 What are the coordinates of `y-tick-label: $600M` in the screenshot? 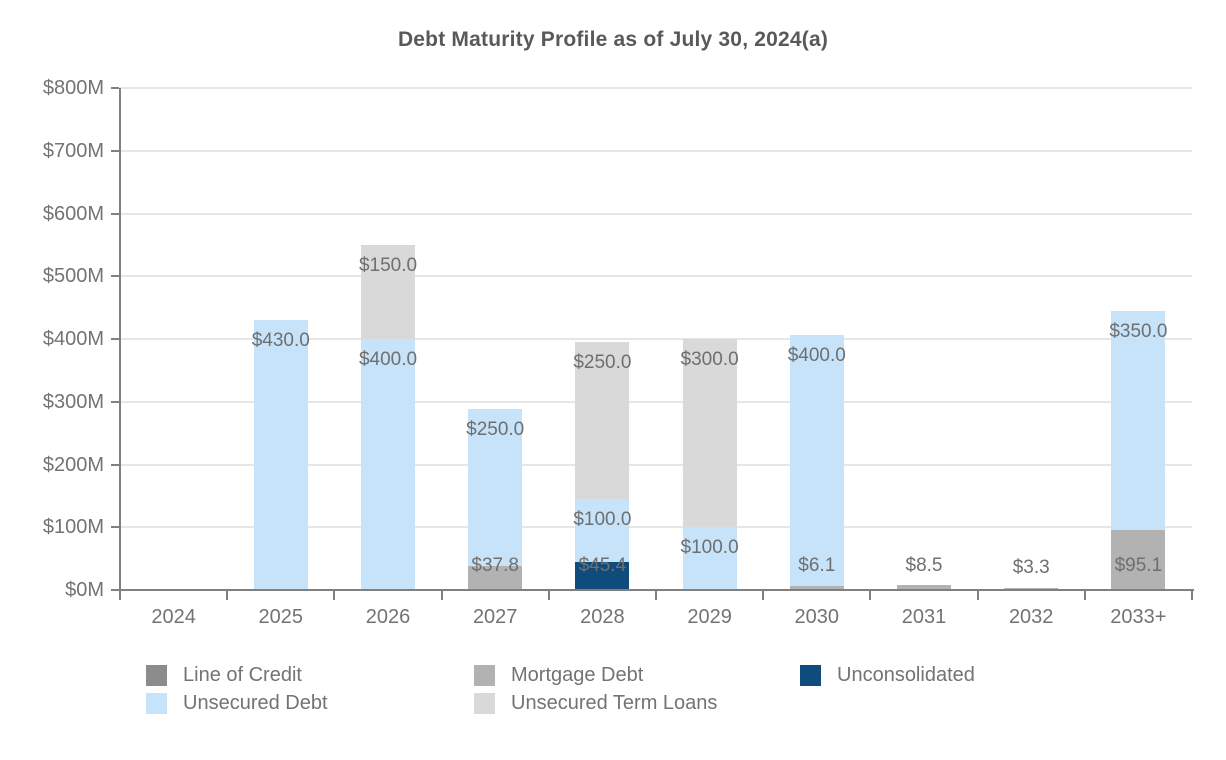 It's located at (73, 213).